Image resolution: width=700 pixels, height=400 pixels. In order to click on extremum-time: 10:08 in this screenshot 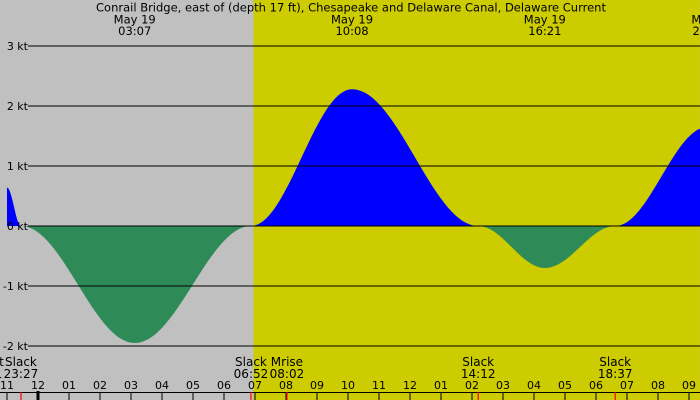, I will do `click(351, 31)`.